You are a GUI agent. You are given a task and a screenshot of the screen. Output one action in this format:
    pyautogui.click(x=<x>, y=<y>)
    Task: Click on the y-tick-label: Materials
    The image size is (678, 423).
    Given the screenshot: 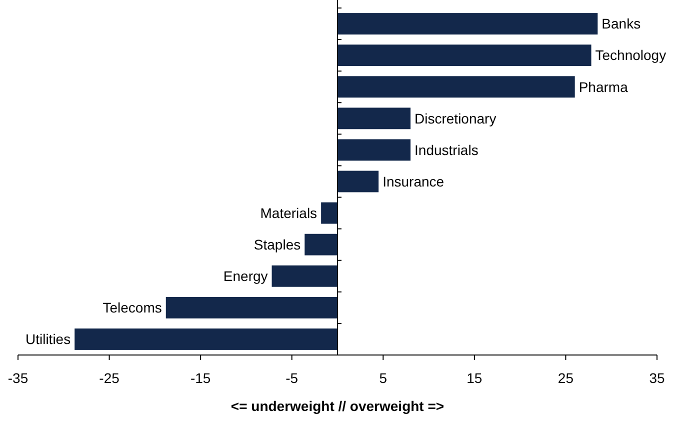 What is the action you would take?
    pyautogui.click(x=289, y=212)
    